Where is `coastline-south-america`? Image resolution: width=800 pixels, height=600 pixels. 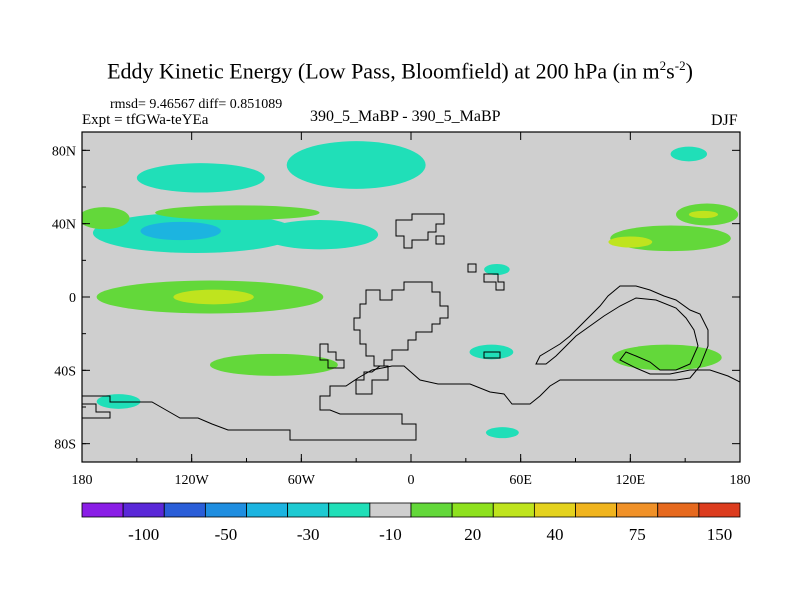 coastline-south-america is located at coordinates (401, 324).